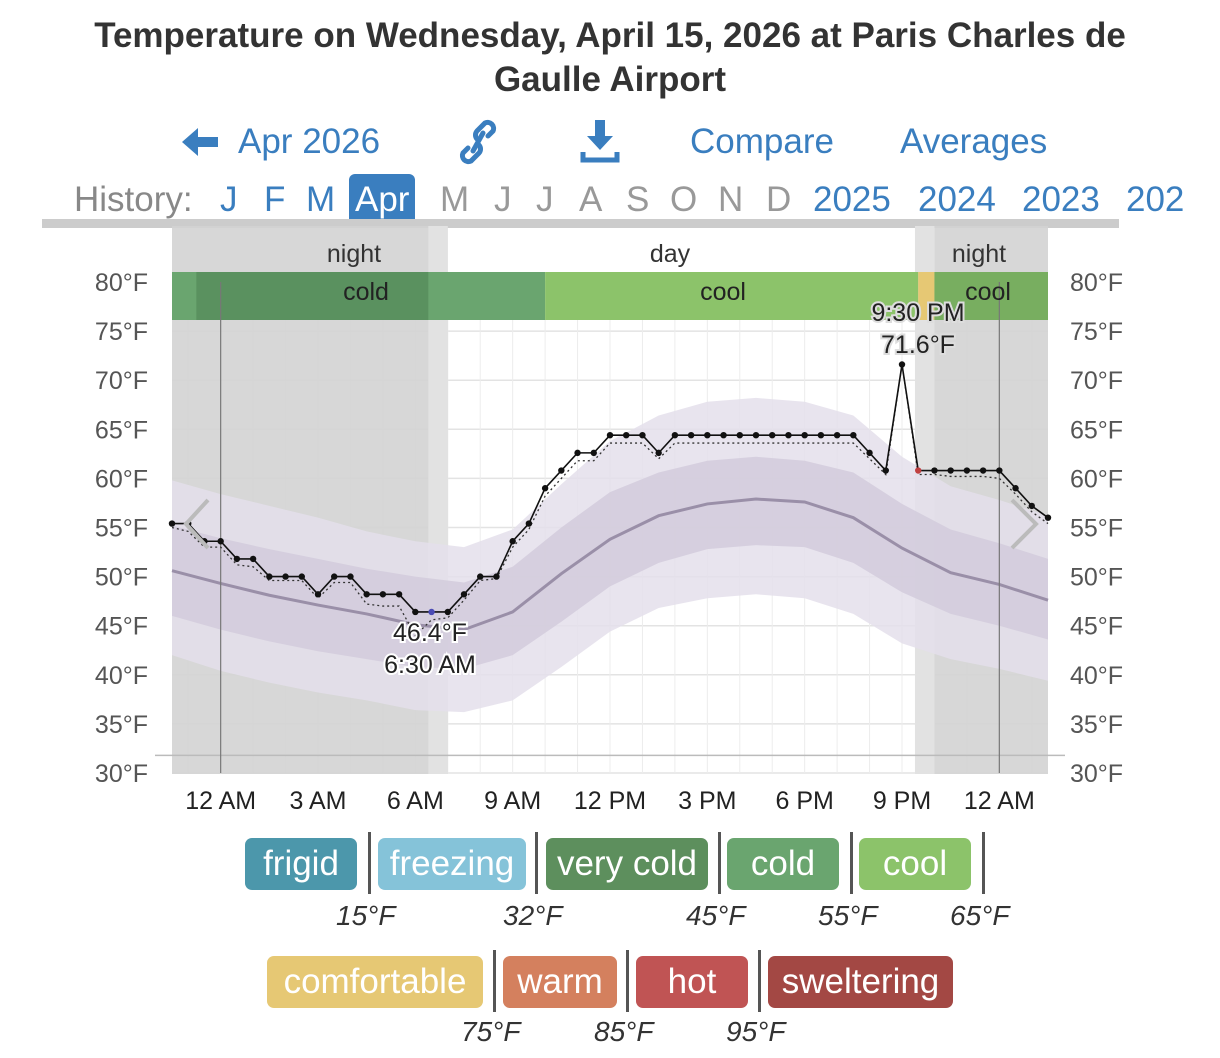 The width and height of the screenshot is (1220, 1058). I want to click on y-tick-label-right: 80°F, so click(1096, 283).